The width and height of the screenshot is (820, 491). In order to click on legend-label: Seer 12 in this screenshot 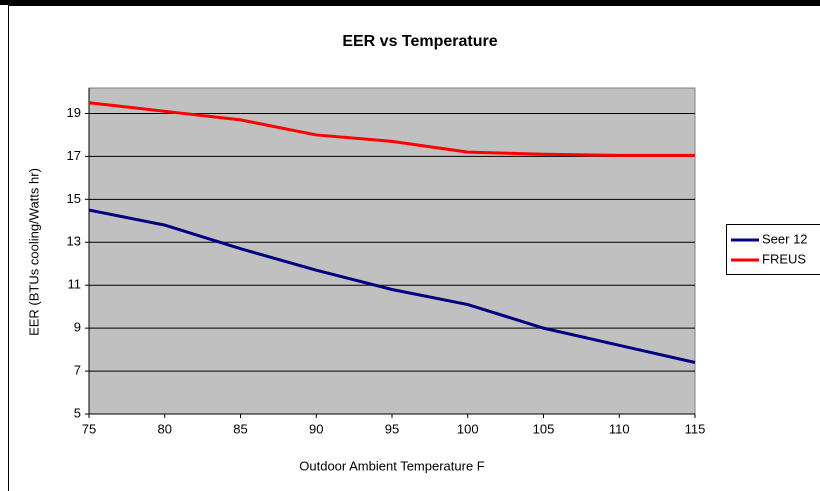, I will do `click(785, 238)`.